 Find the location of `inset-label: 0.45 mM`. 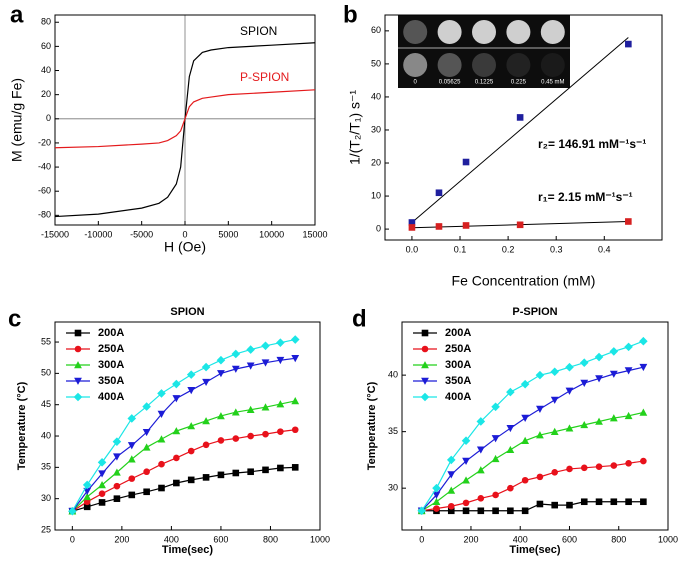

inset-label: 0.45 mM is located at coordinates (552, 83).